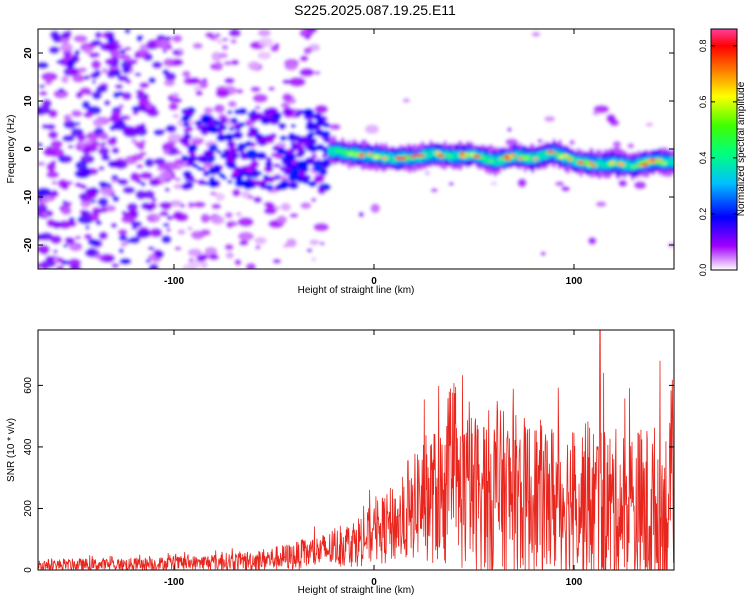  Describe the element at coordinates (28, 385) in the screenshot. I see `snr-y-tick-label: 600` at that location.